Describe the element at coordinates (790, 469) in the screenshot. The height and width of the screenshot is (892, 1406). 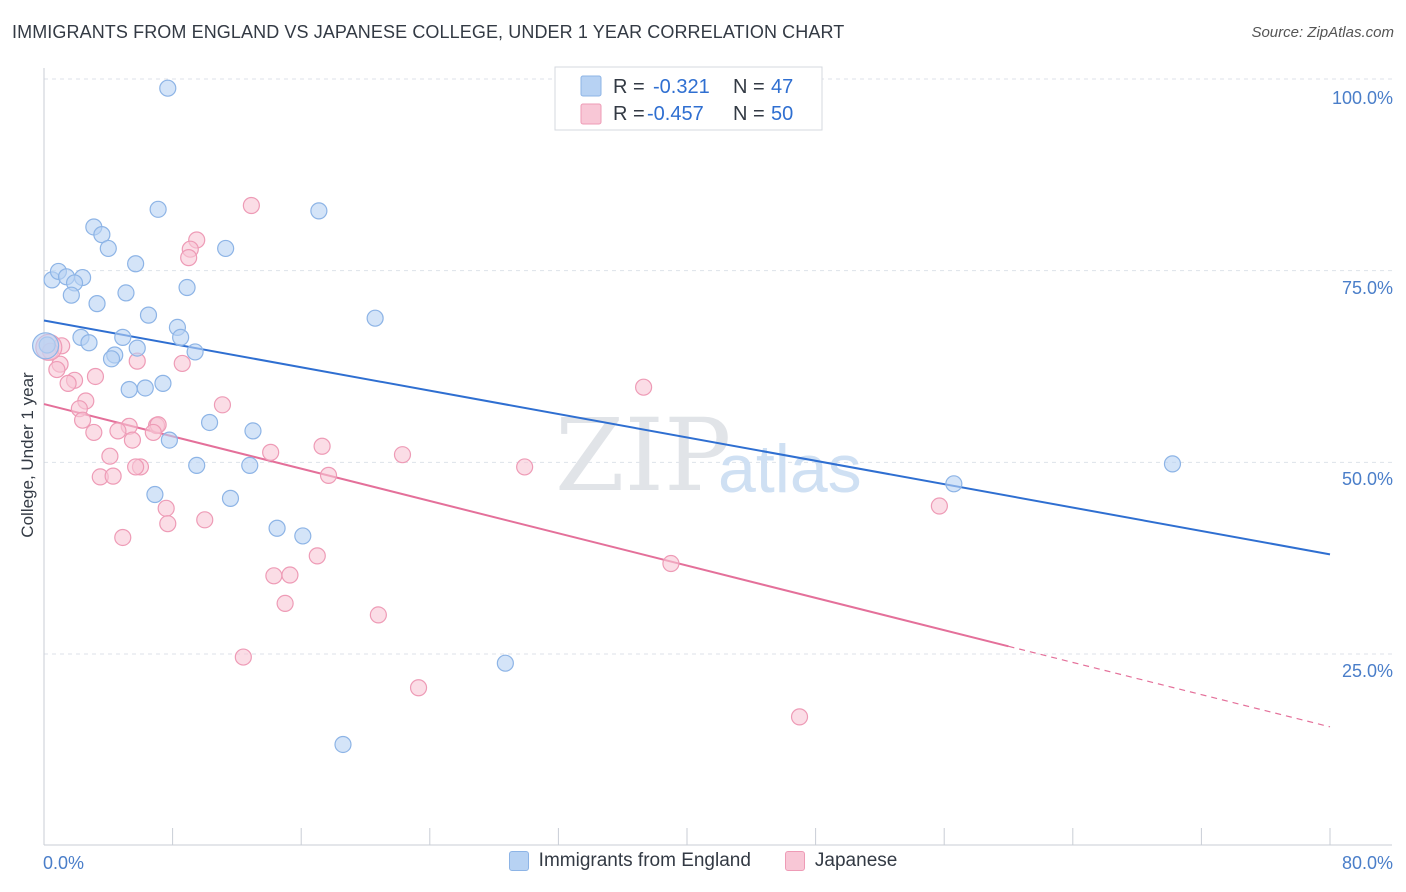
I see `watermark-atlas: atlas` at that location.